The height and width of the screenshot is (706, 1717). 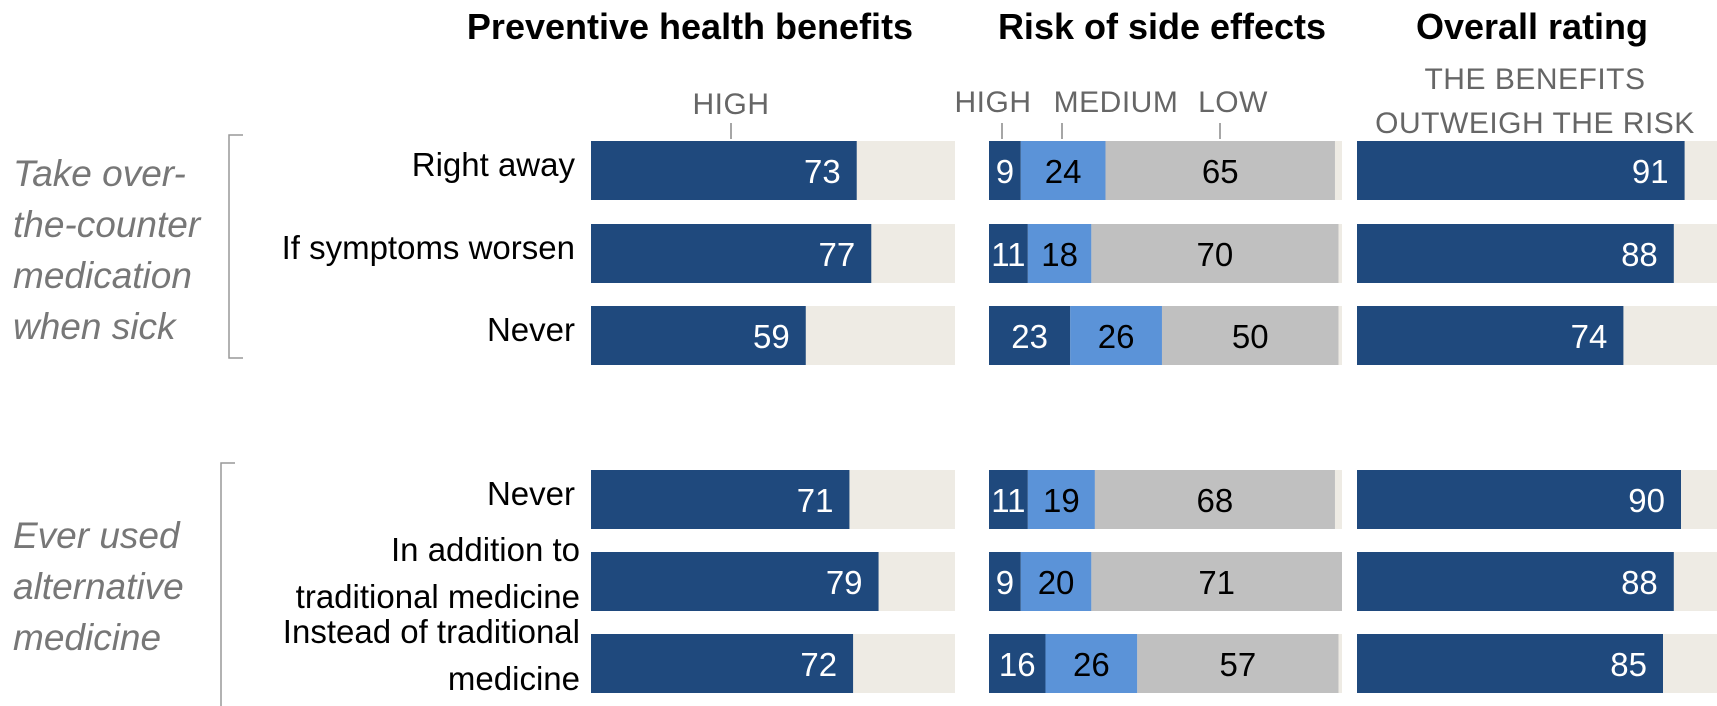 I want to click on col-label-risk-low: LOW, so click(x=1233, y=102).